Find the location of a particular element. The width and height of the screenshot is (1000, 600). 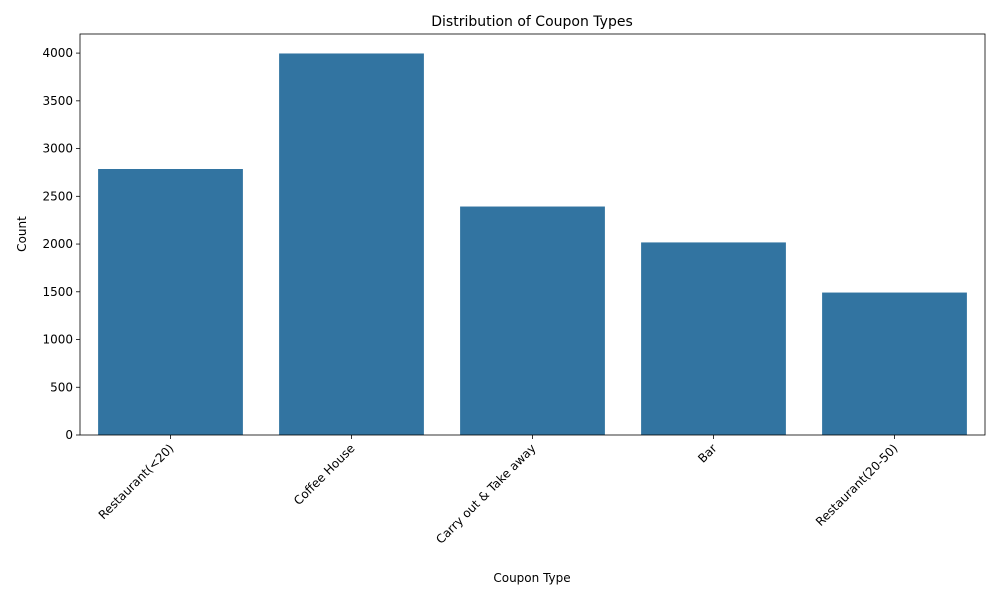

y-axis: 0 500 1000 1500 2000 2500 3000 3500 4000 is located at coordinates (61, 244).